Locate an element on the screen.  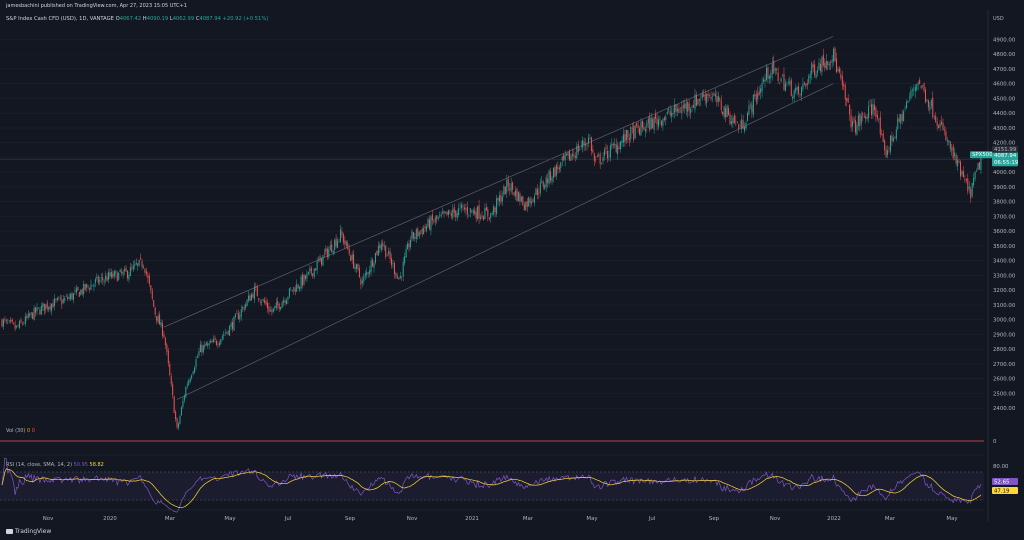
y-tick-label: 3800.00 is located at coordinates (1004, 203).